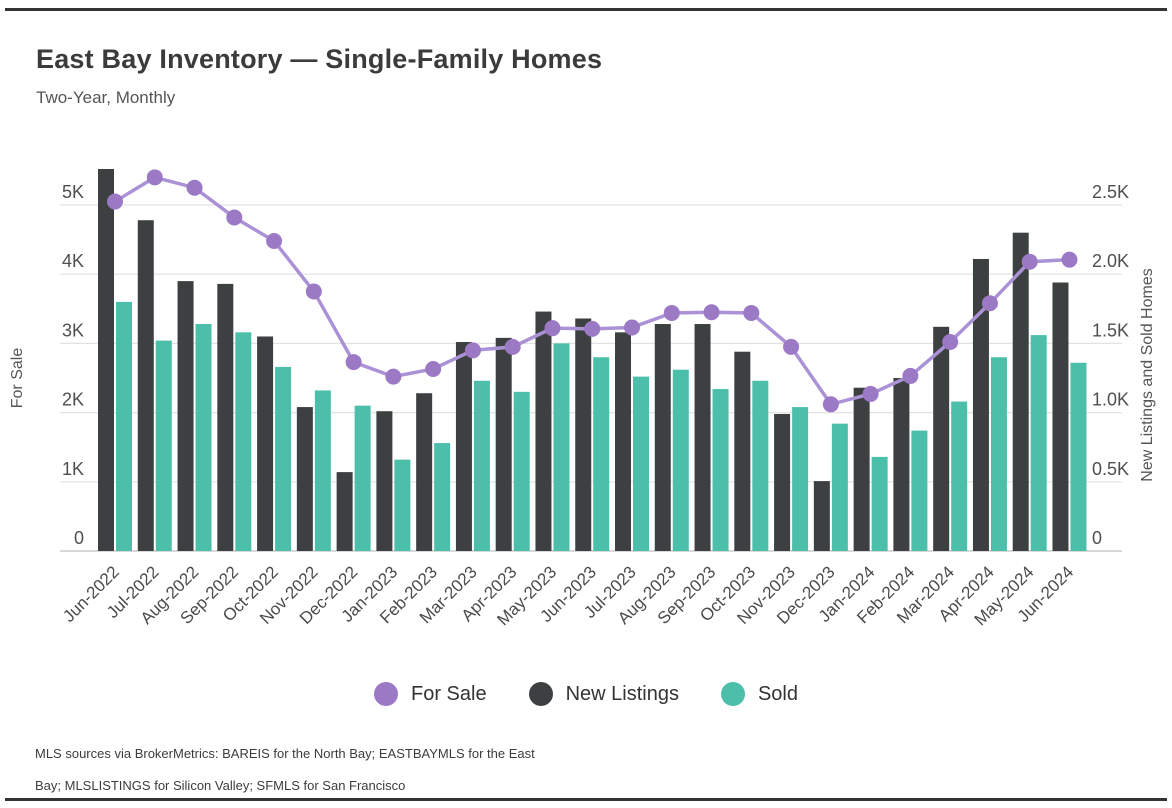  Describe the element at coordinates (17, 378) in the screenshot. I see `svg-text: For Sale` at that location.